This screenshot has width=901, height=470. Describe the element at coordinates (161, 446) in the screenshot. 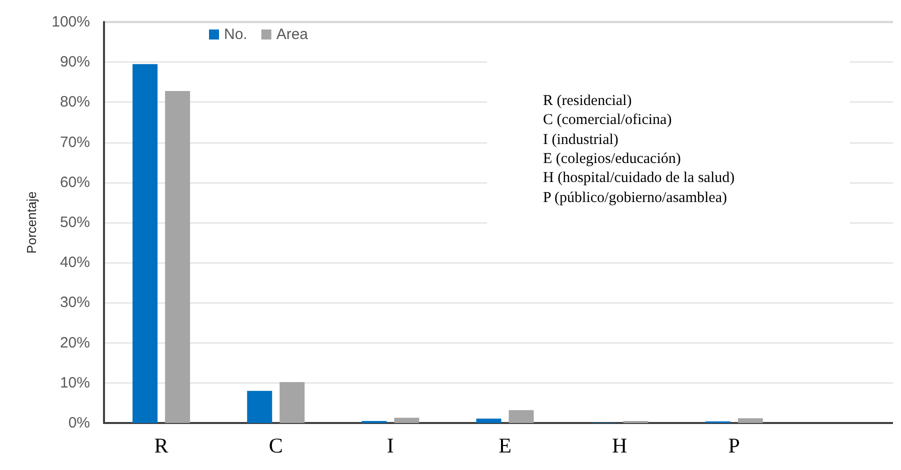

I see `x-tick-label: R` at that location.